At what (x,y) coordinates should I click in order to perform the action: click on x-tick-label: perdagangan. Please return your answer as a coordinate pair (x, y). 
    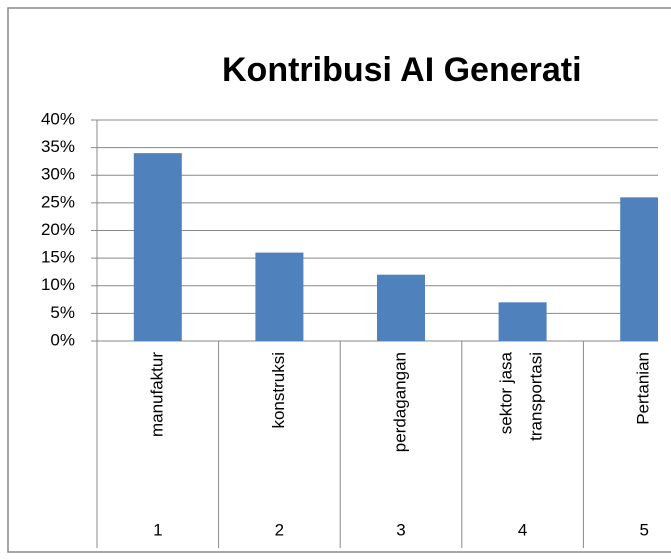
    Looking at the image, I should click on (399, 402).